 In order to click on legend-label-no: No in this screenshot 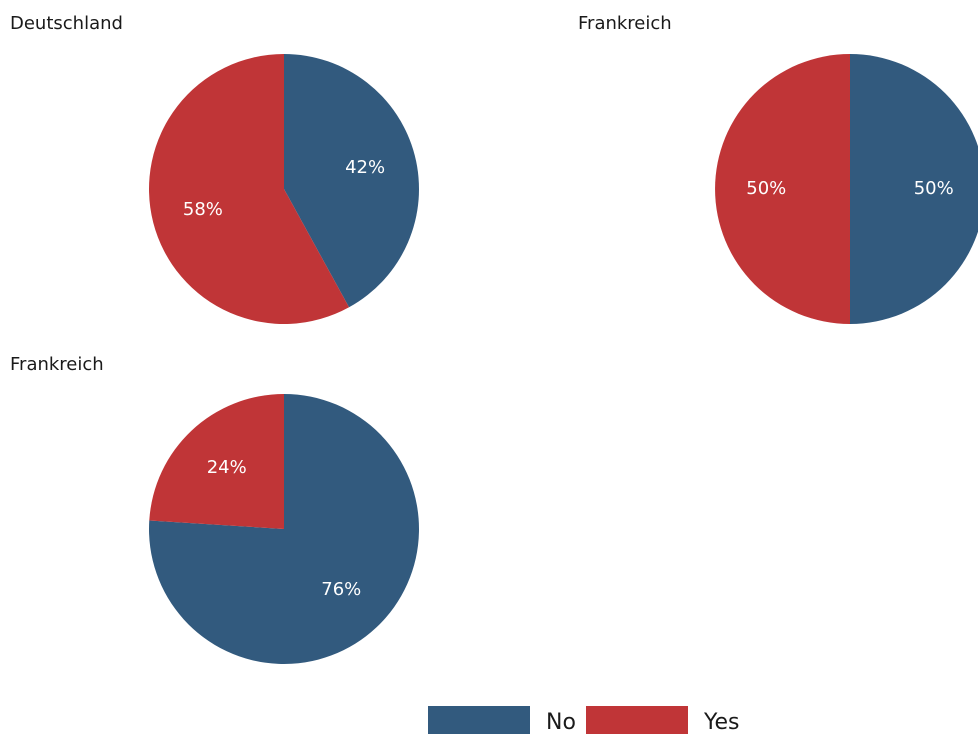, I will do `click(561, 722)`.